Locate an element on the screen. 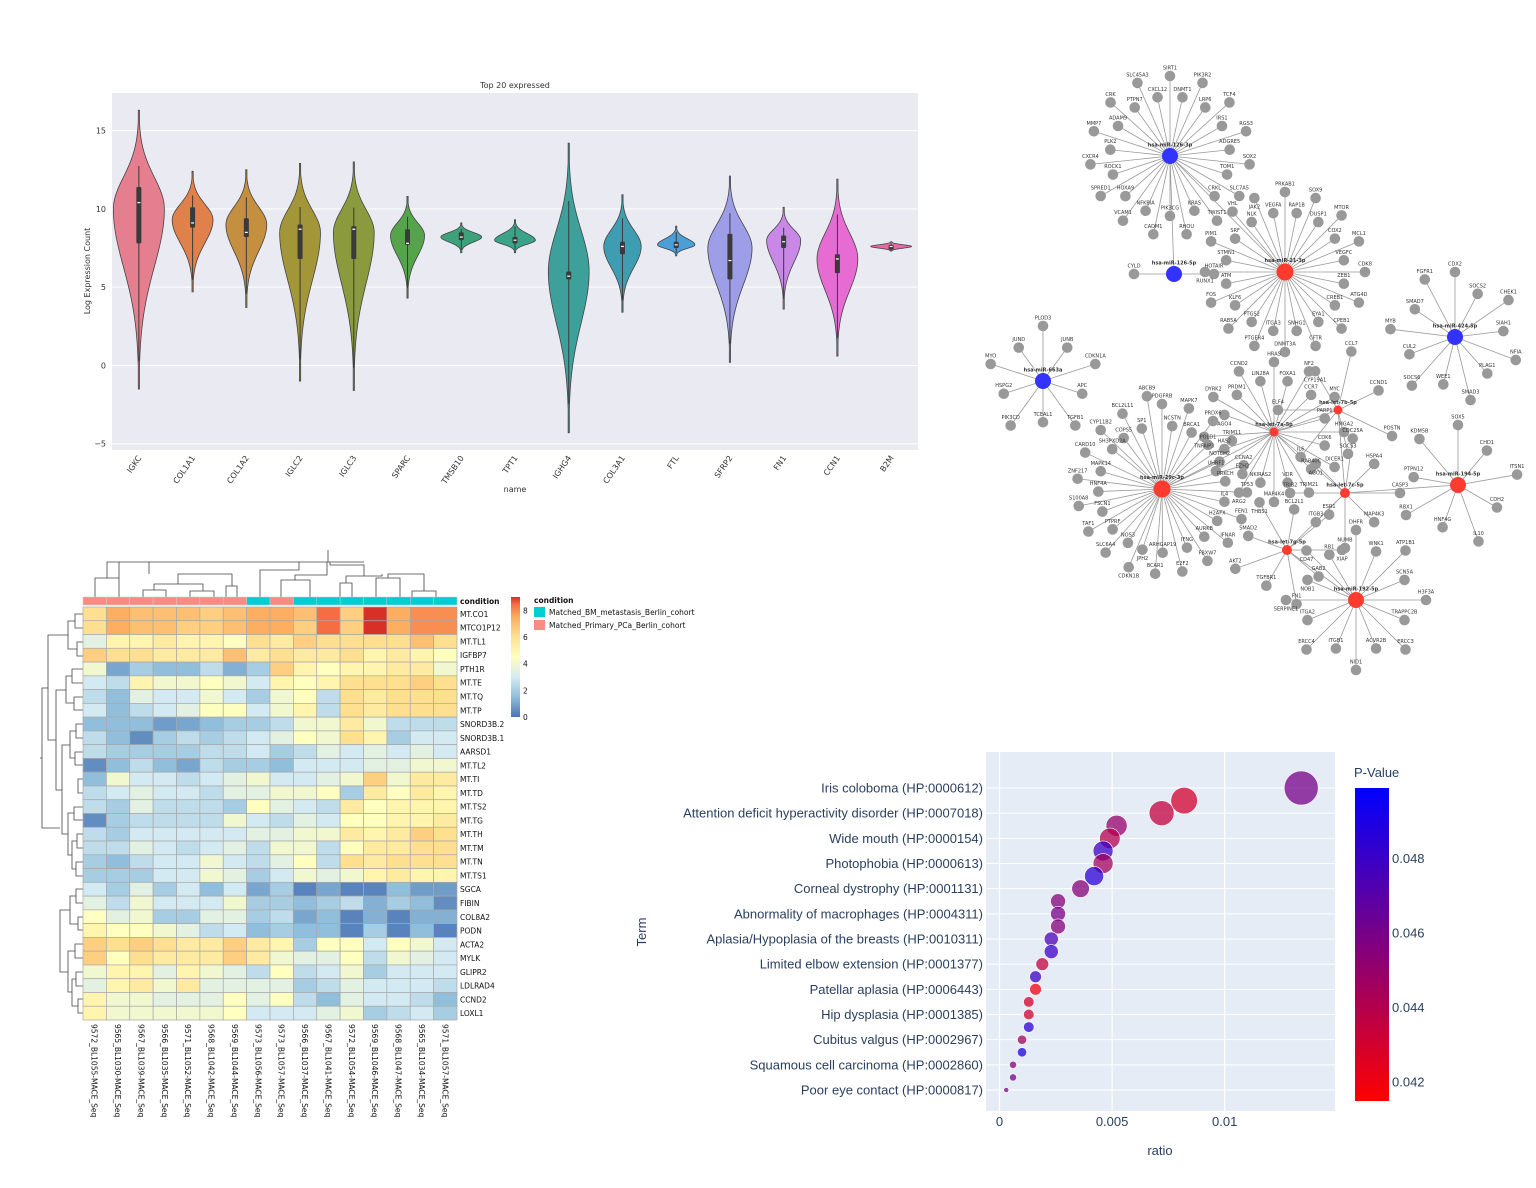 The height and width of the screenshot is (1188, 1536). heatmap-row-label: MT.TH is located at coordinates (471, 834).